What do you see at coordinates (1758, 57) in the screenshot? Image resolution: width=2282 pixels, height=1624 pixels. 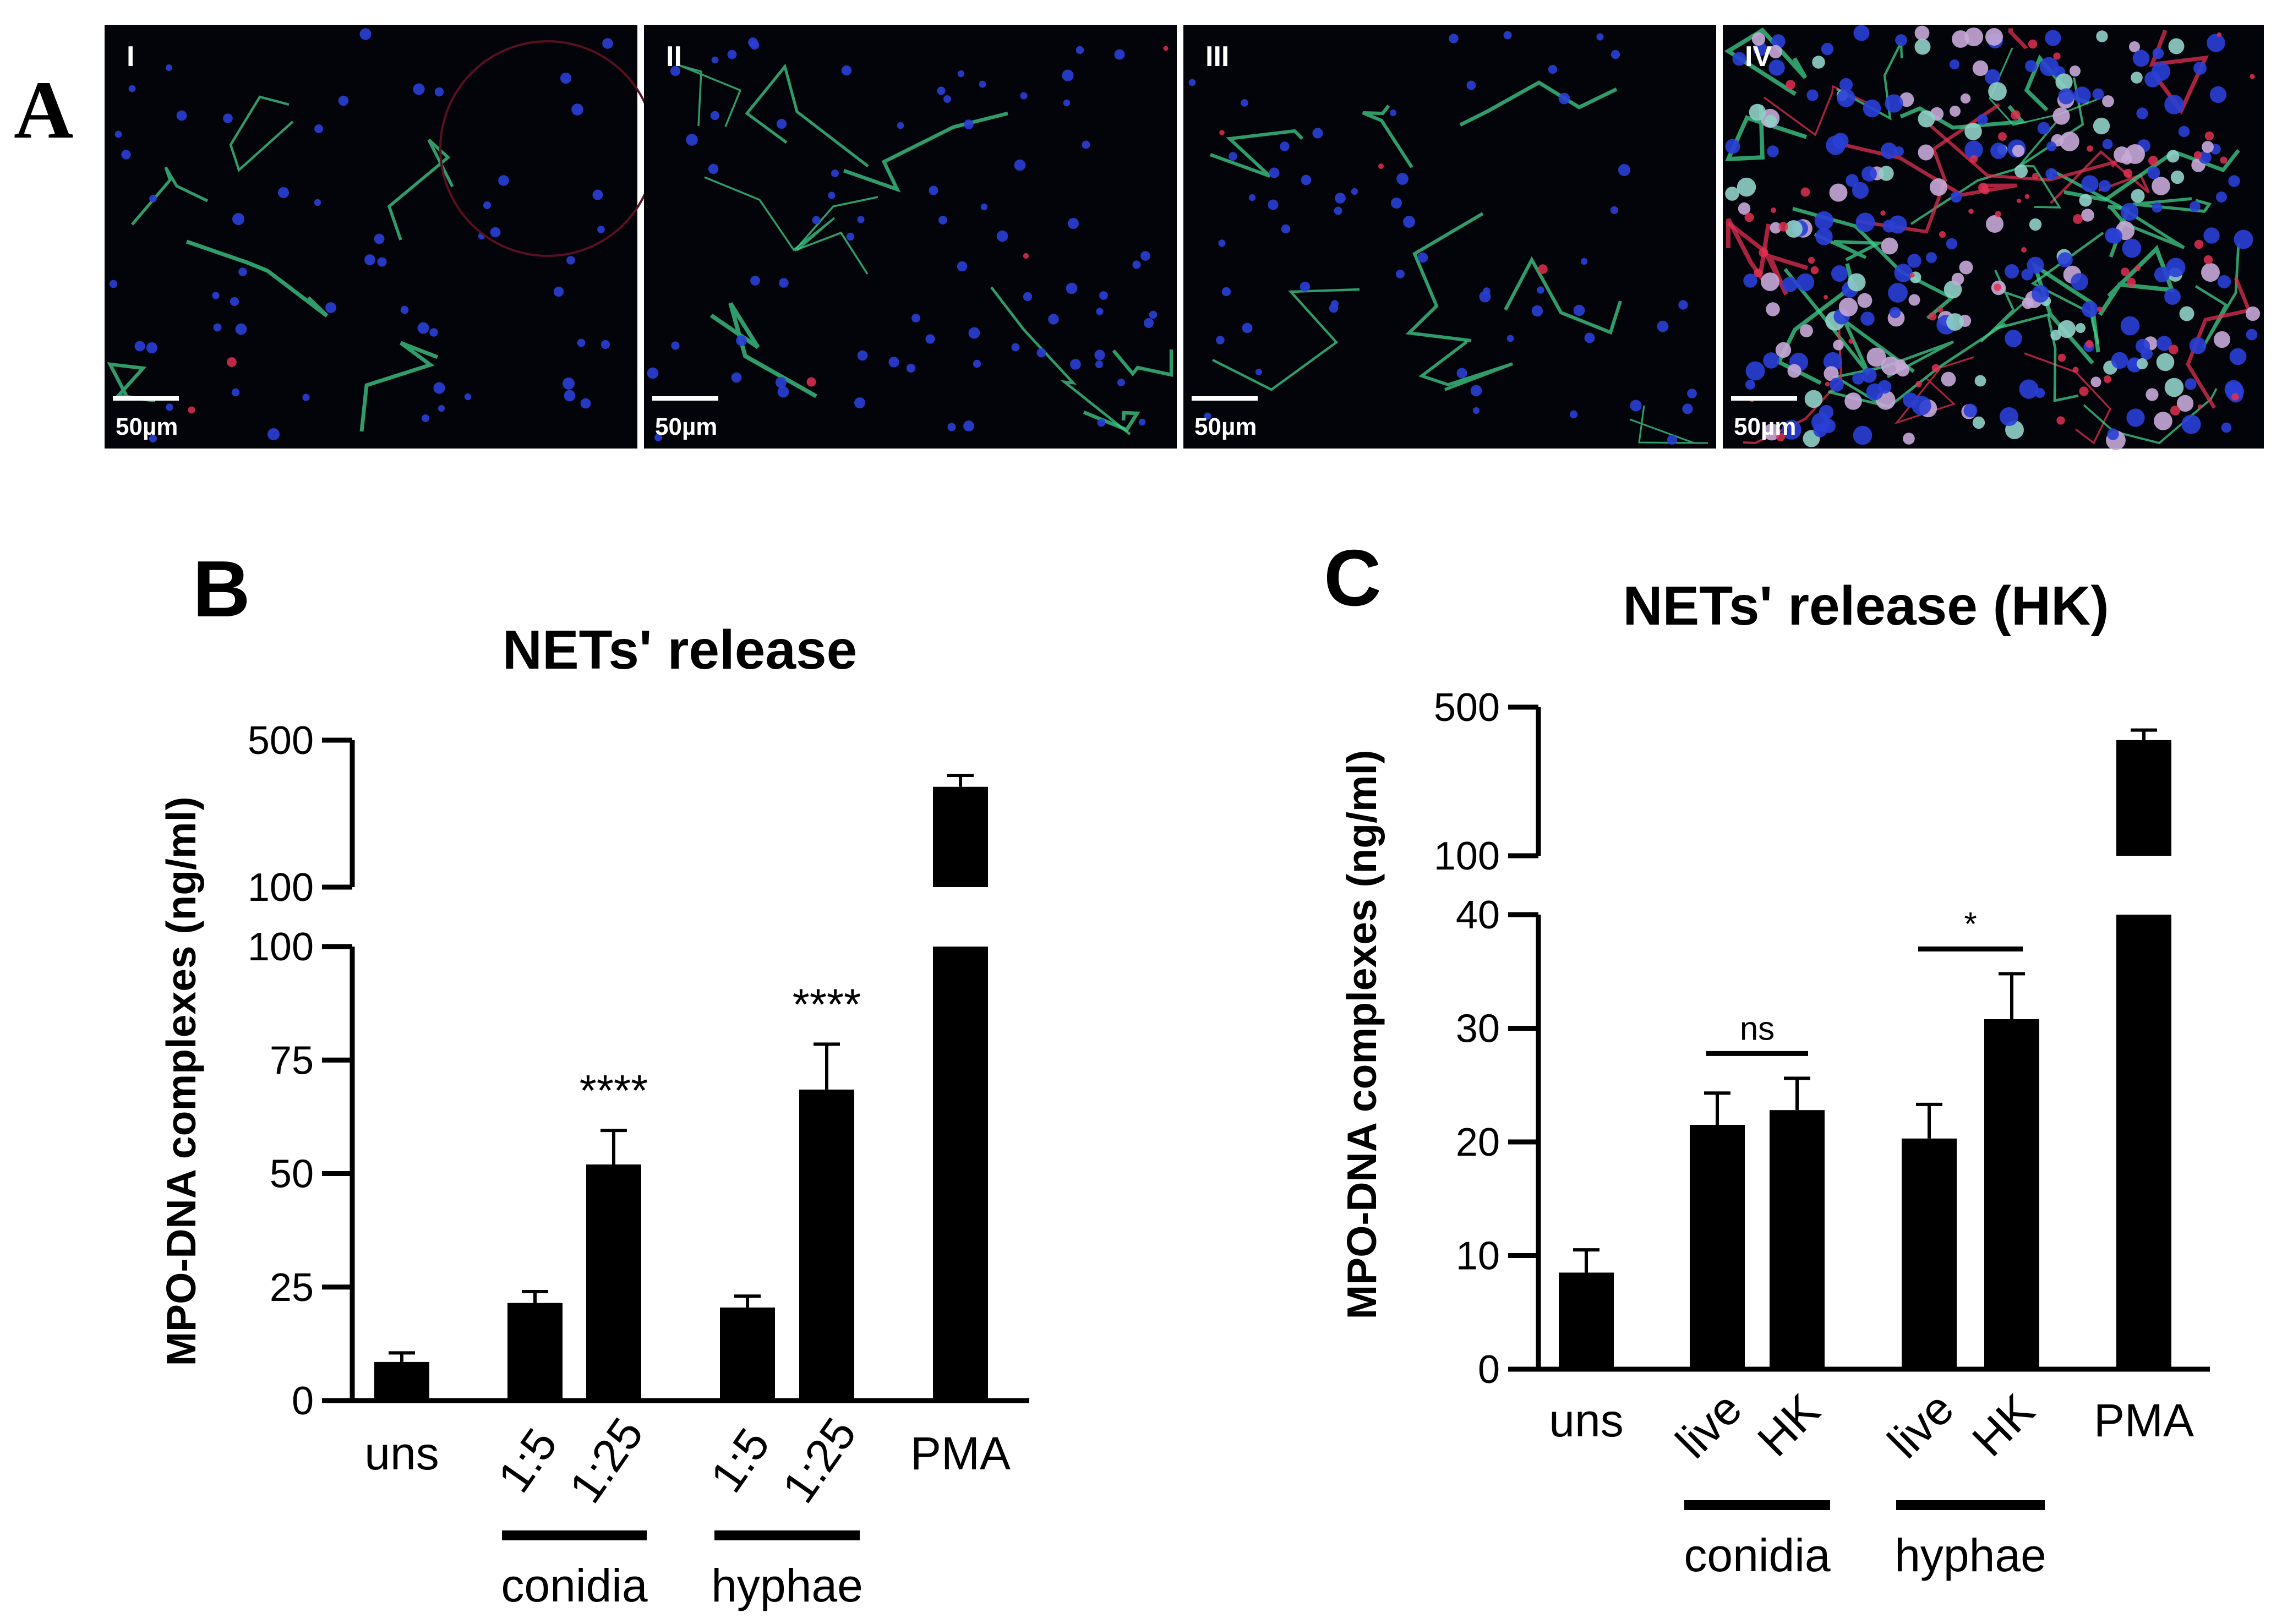 I see `micrograph-label: IV` at bounding box center [1758, 57].